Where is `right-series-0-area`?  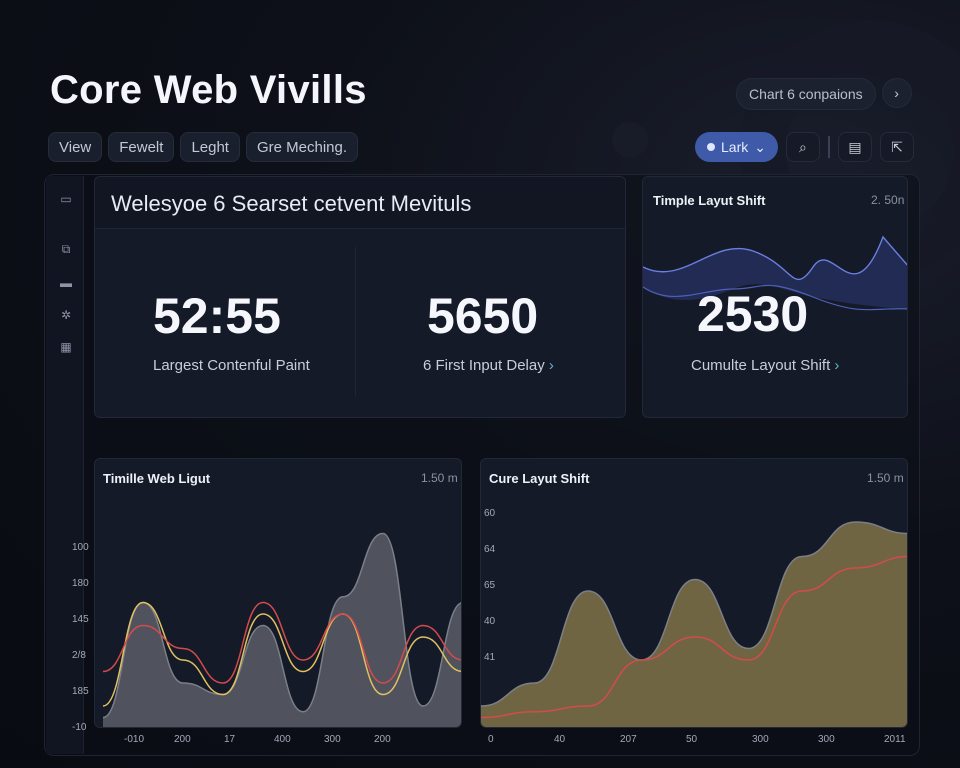 right-series-0-area is located at coordinates (694, 624).